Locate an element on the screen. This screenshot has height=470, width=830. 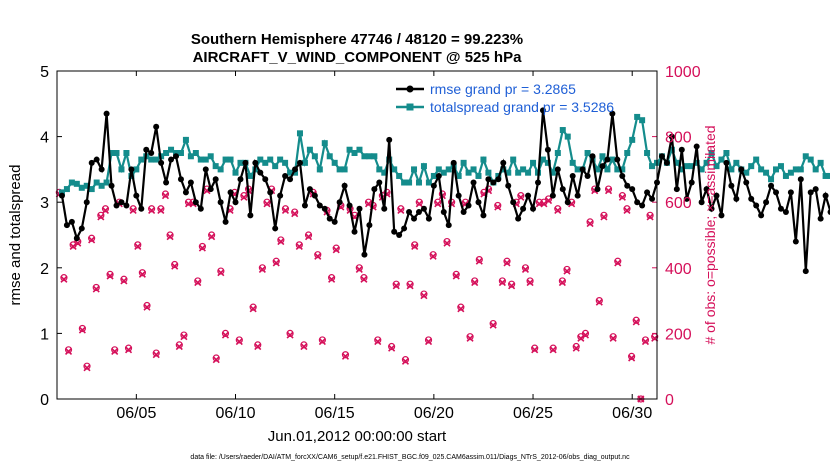
x-tick-label: 06/10 is located at coordinates (235, 413).